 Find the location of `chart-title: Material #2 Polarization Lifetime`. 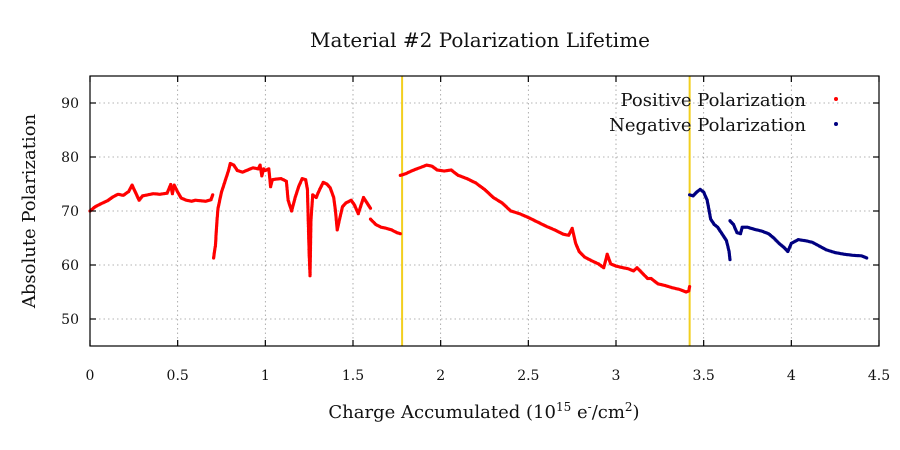

chart-title: Material #2 Polarization Lifetime is located at coordinates (480, 40).